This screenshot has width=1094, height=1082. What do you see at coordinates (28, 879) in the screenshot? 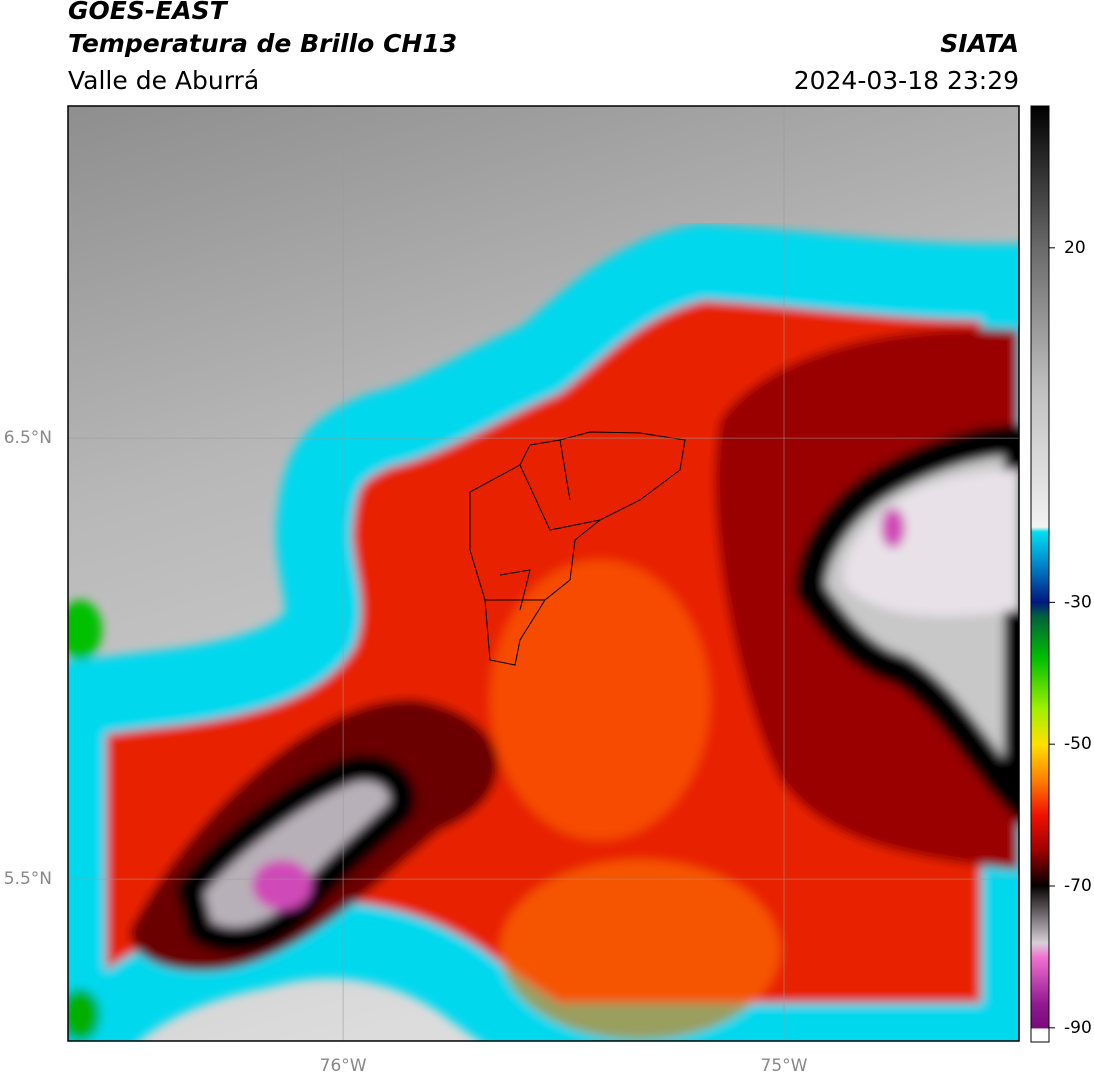
I see `lat-tick-label: 5.5°N` at bounding box center [28, 879].